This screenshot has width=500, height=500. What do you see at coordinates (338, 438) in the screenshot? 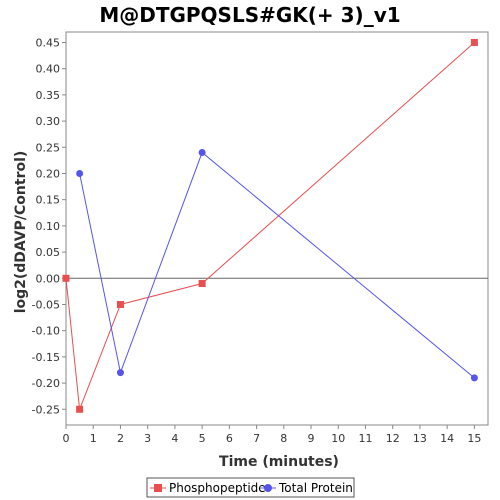
I see `x-tick-label: 10` at bounding box center [338, 438].